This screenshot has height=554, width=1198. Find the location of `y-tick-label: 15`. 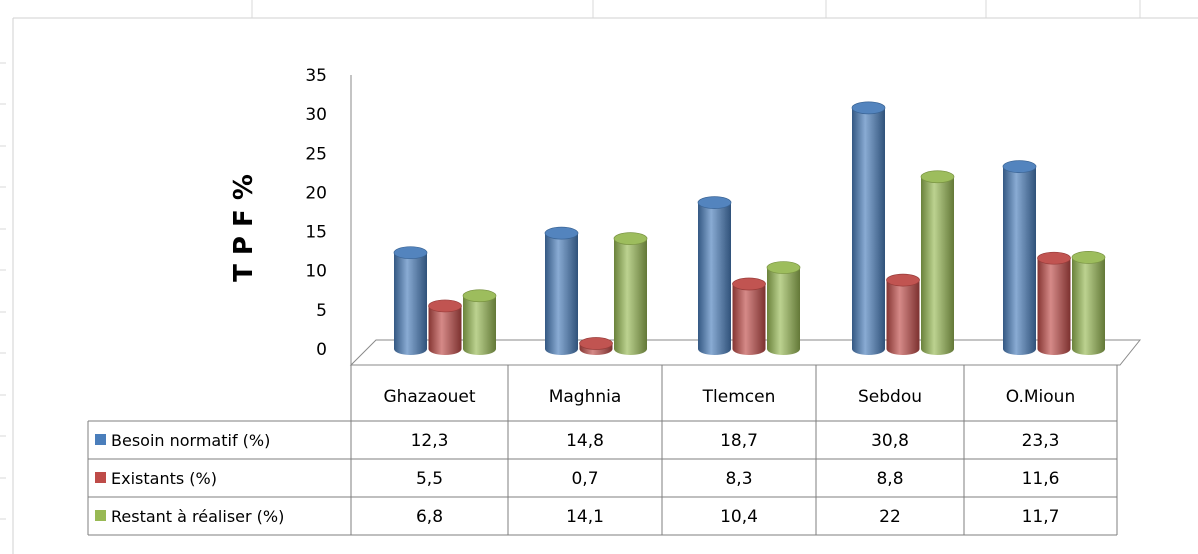

y-tick-label: 15 is located at coordinates (316, 233).